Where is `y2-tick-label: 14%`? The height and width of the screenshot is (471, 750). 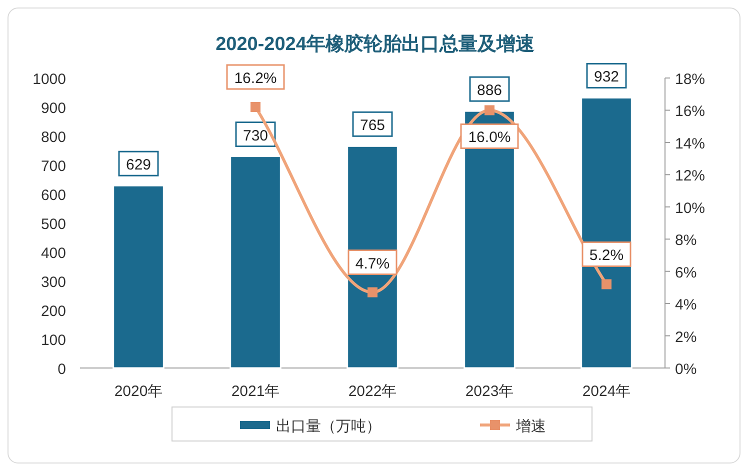 y2-tick-label: 14% is located at coordinates (690, 143).